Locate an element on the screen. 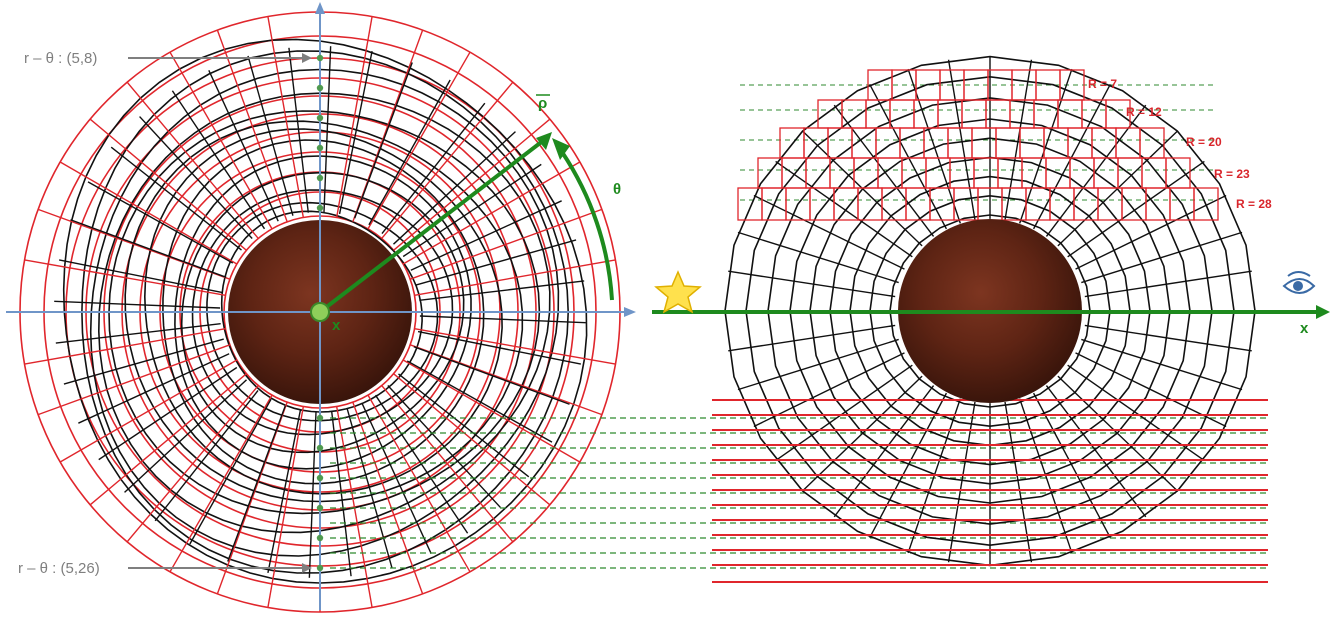 The width and height of the screenshot is (1331, 624). coord-pointer-bottom-arrow is located at coordinates (307, 568).